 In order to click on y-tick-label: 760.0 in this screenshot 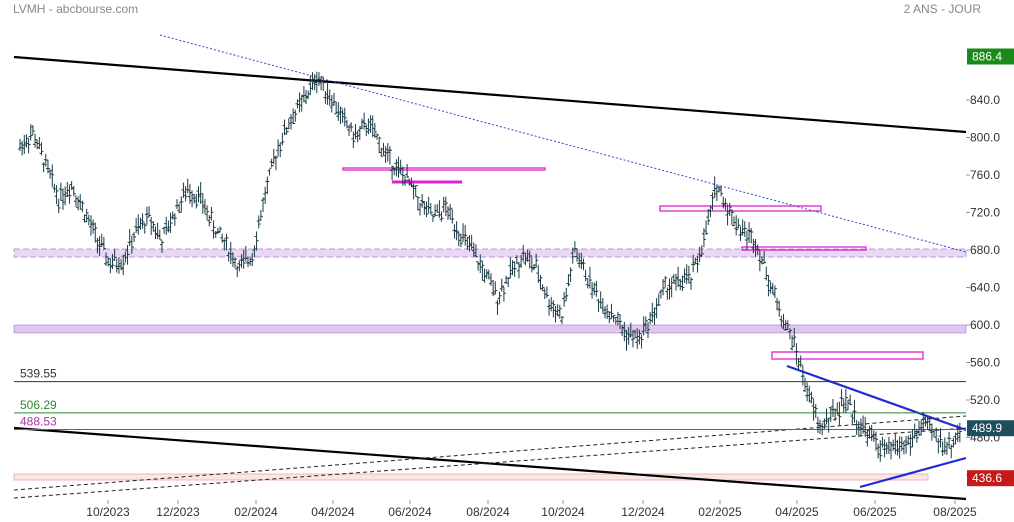, I will do `click(985, 175)`.